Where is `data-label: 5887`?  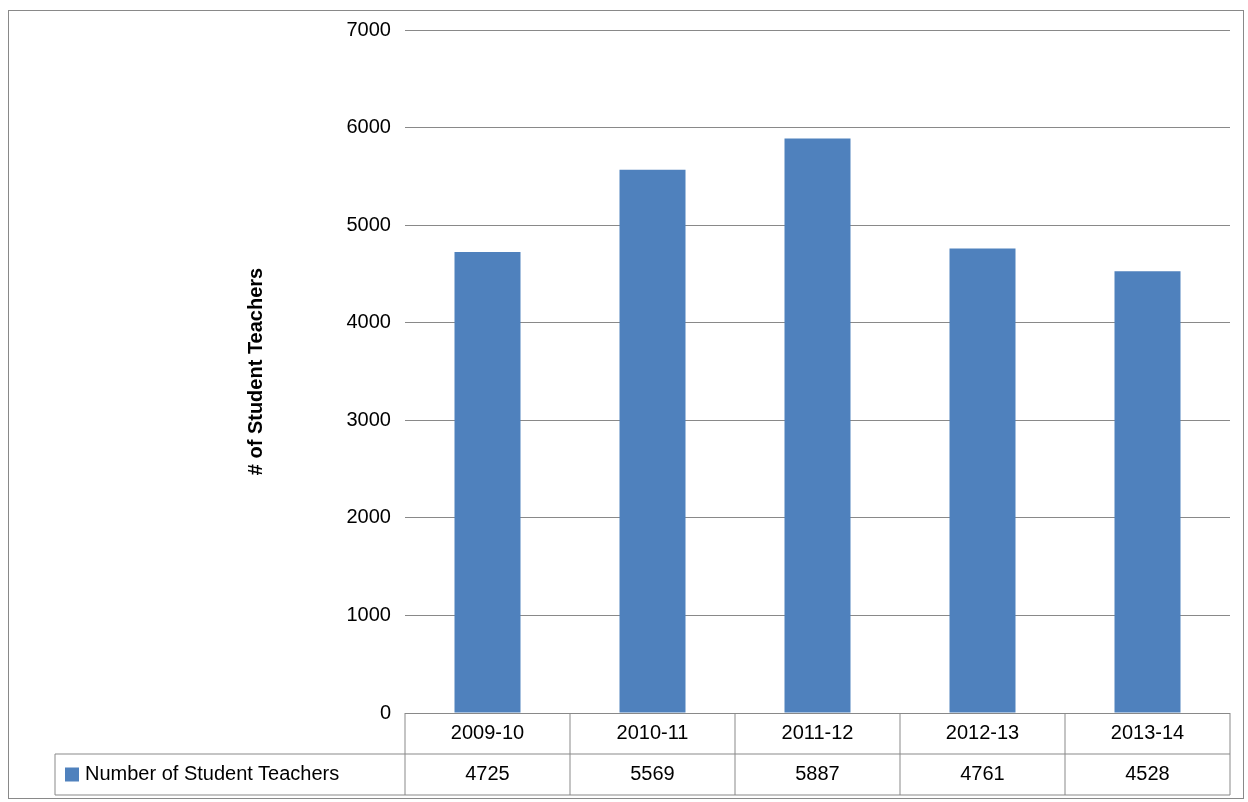 data-label: 5887 is located at coordinates (817, 773).